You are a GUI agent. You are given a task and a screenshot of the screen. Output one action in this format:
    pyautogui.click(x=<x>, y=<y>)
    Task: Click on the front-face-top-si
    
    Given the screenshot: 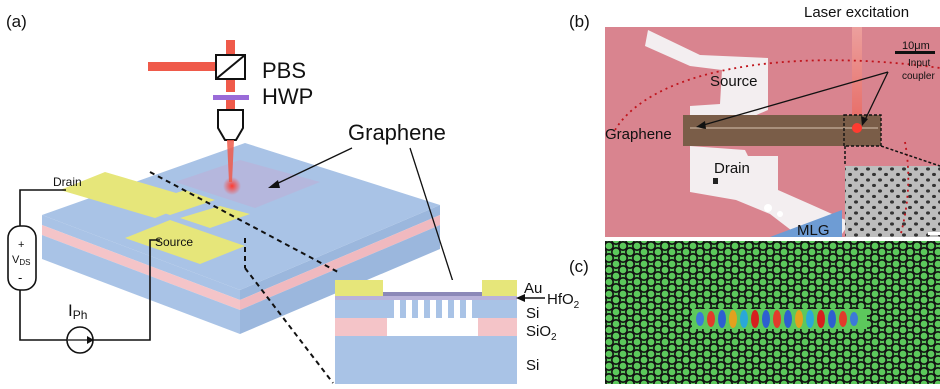 What is the action you would take?
    pyautogui.click(x=141, y=257)
    